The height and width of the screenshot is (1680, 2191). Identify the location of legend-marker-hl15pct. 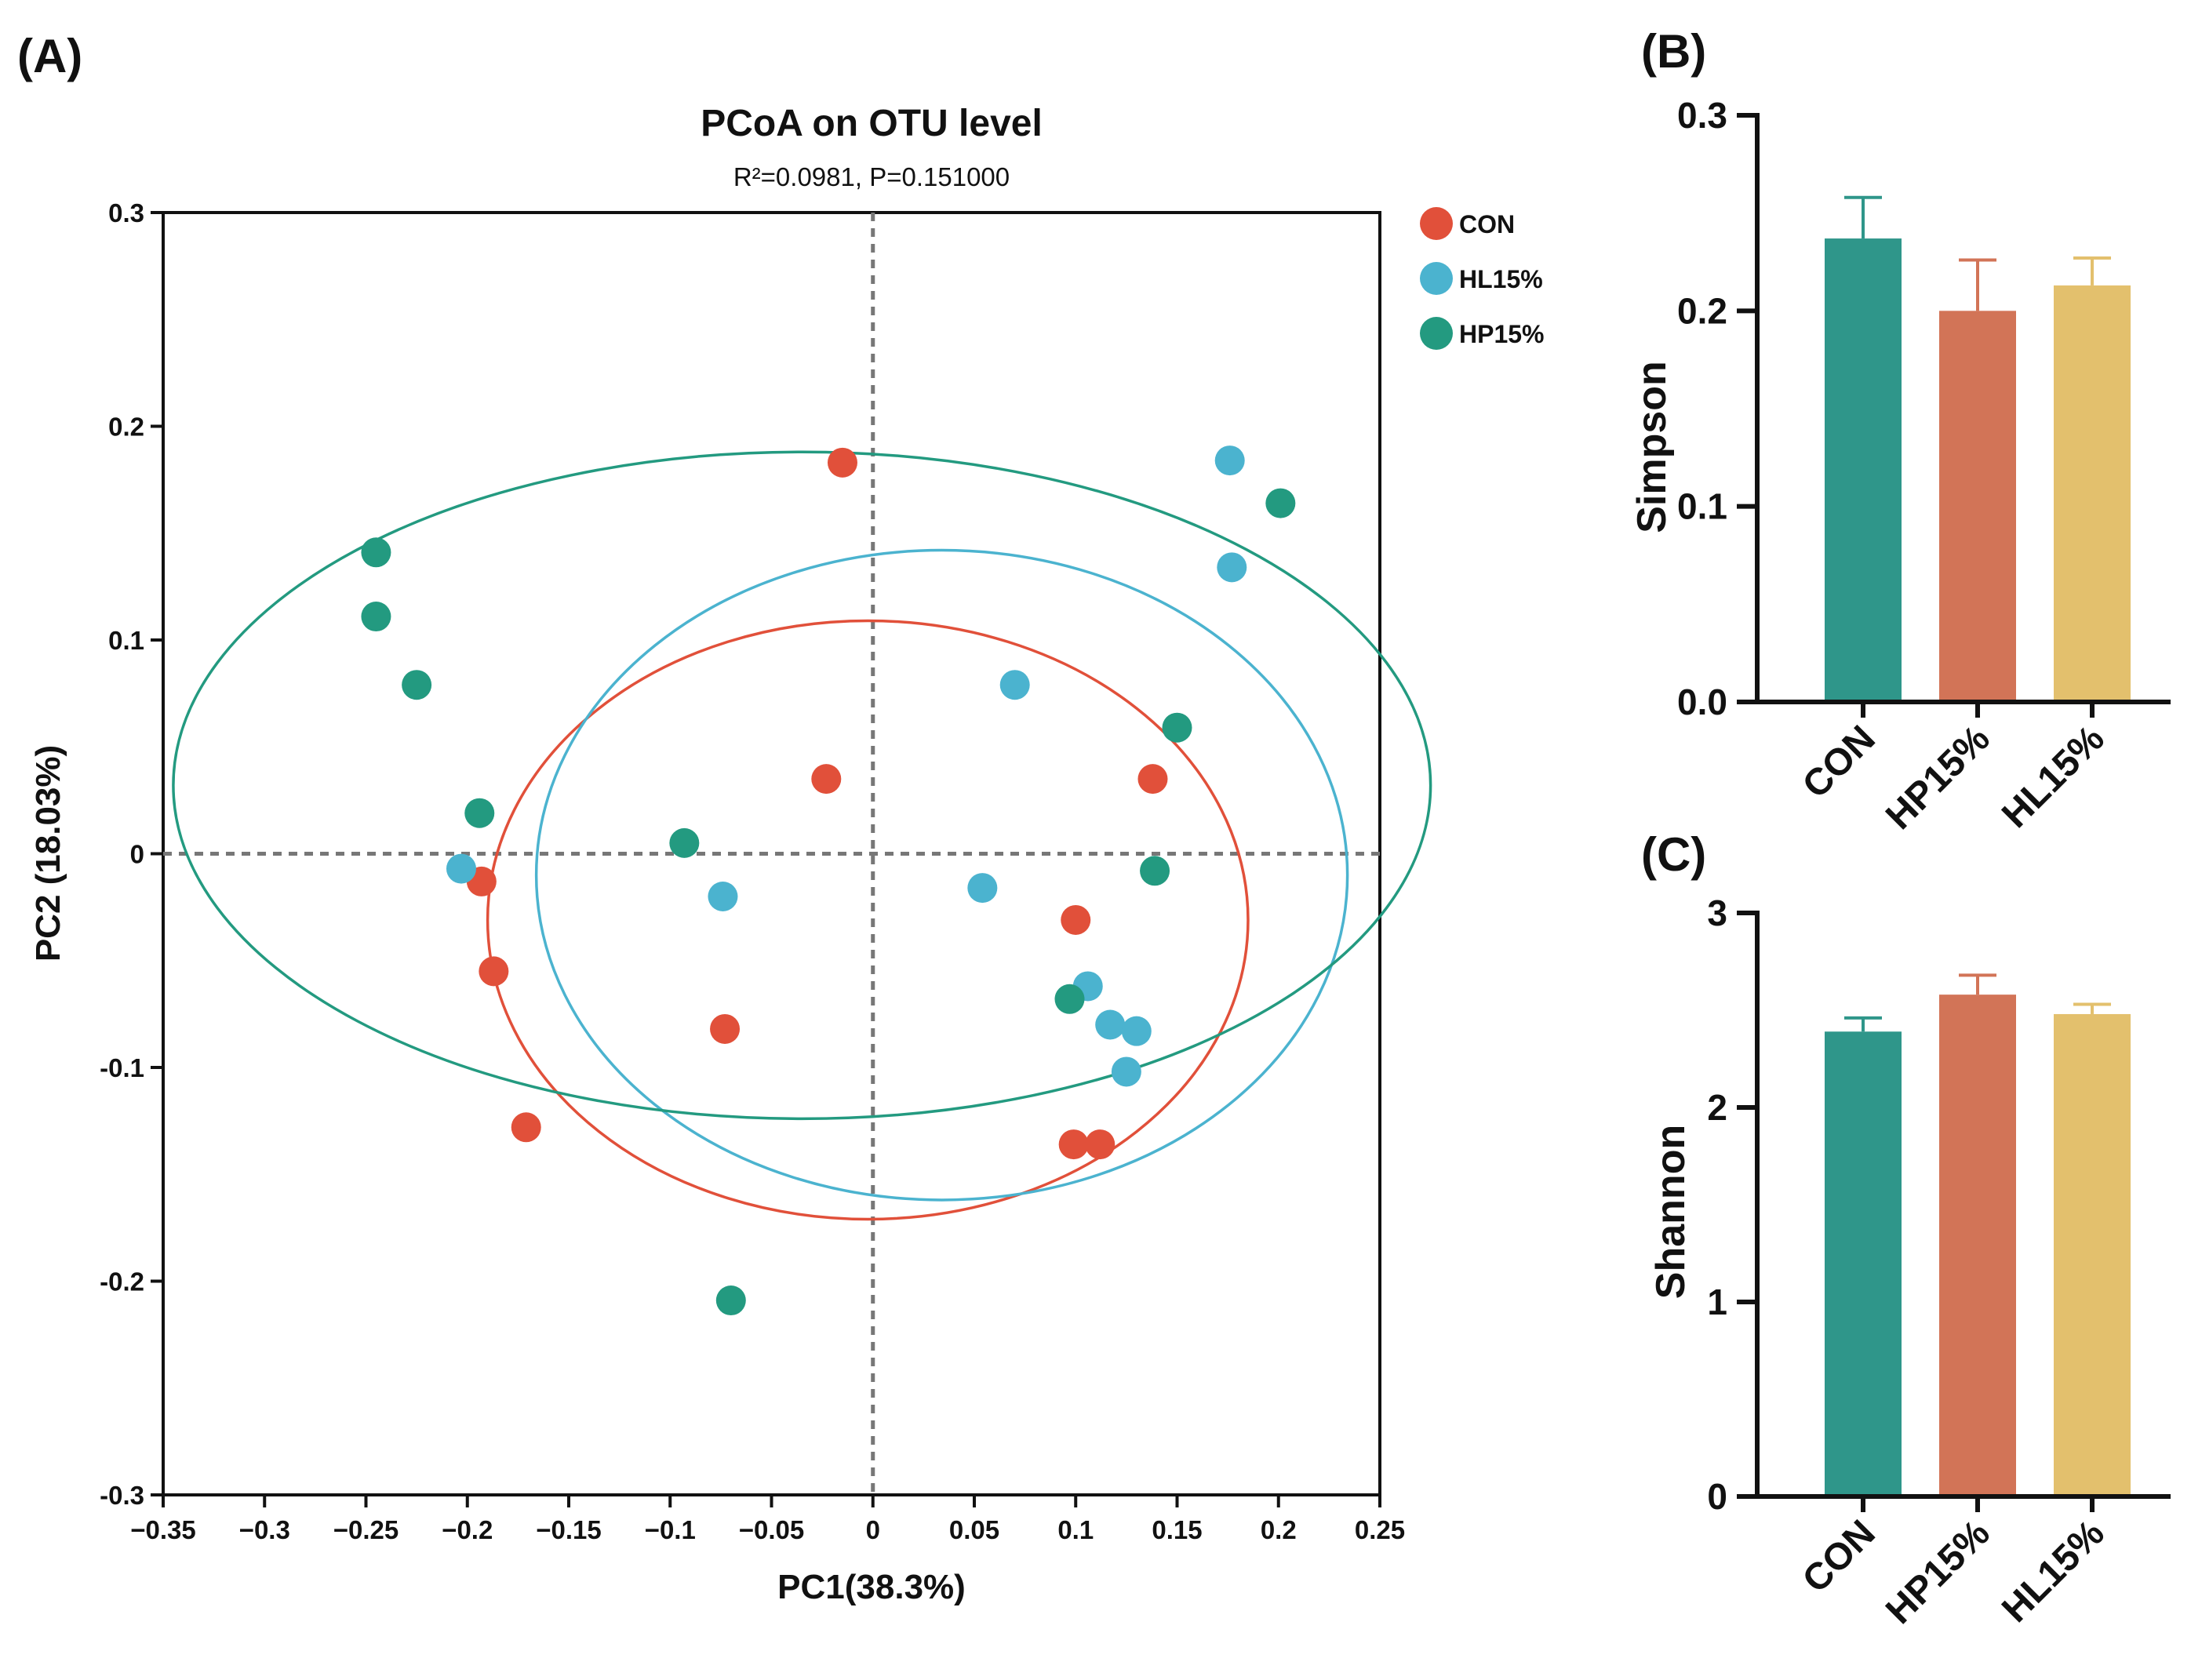
(1436, 278).